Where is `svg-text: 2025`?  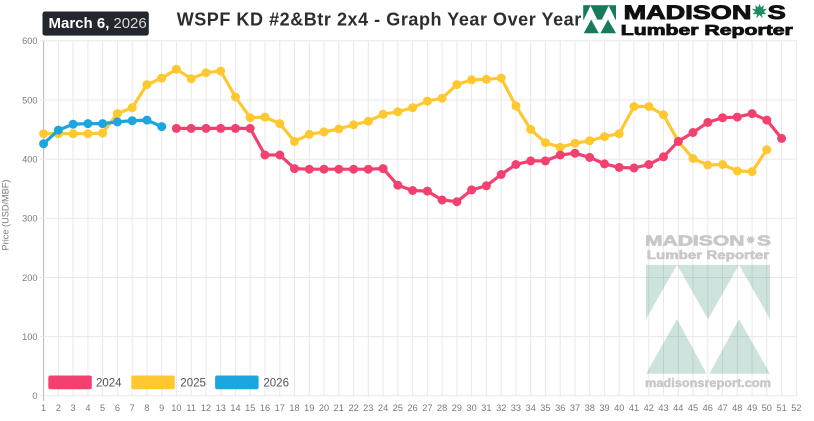
svg-text: 2025 is located at coordinates (193, 383).